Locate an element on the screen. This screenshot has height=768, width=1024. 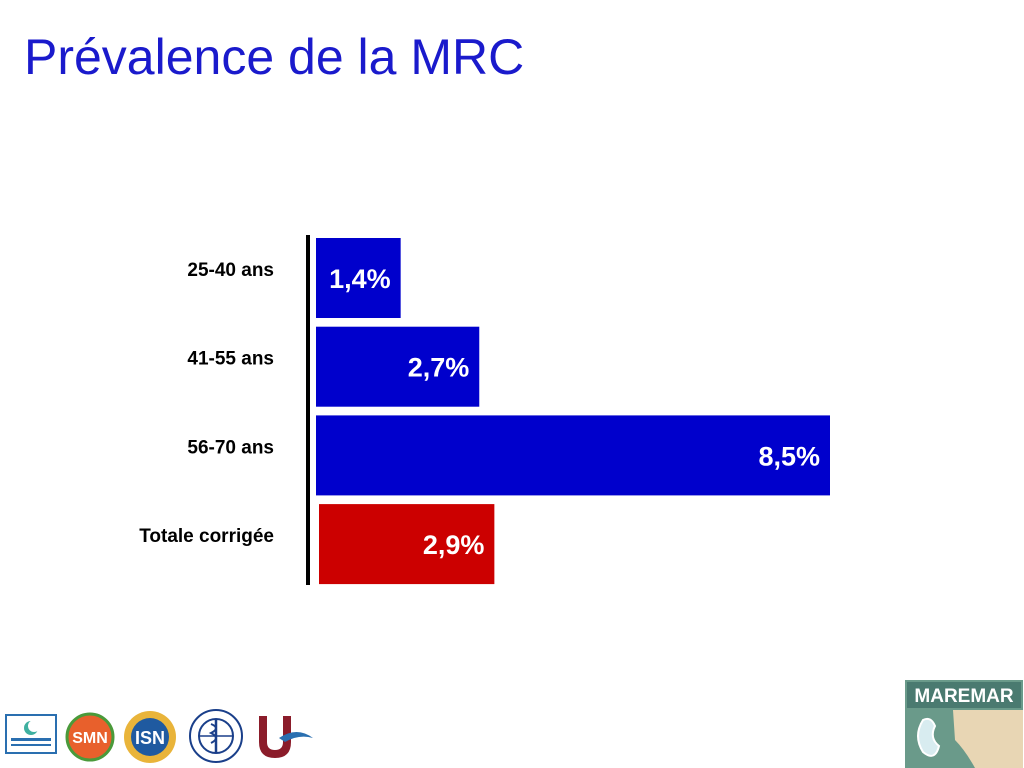
bar-value-label: 1,4% is located at coordinates (360, 279).